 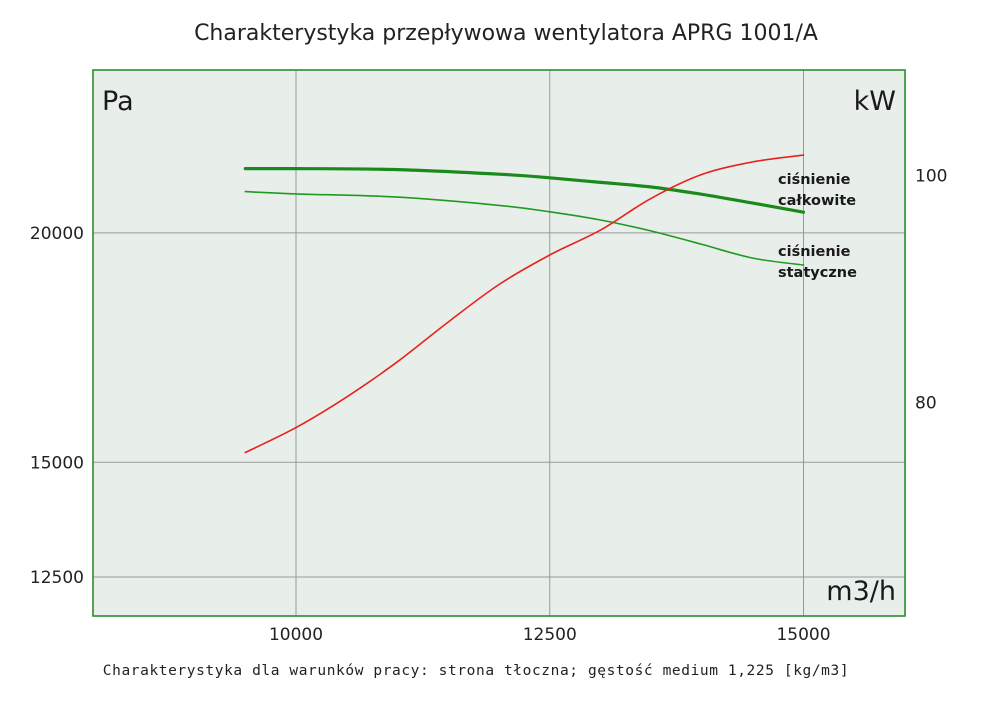 I want to click on y-tick-label: 15000, so click(x=57, y=463).